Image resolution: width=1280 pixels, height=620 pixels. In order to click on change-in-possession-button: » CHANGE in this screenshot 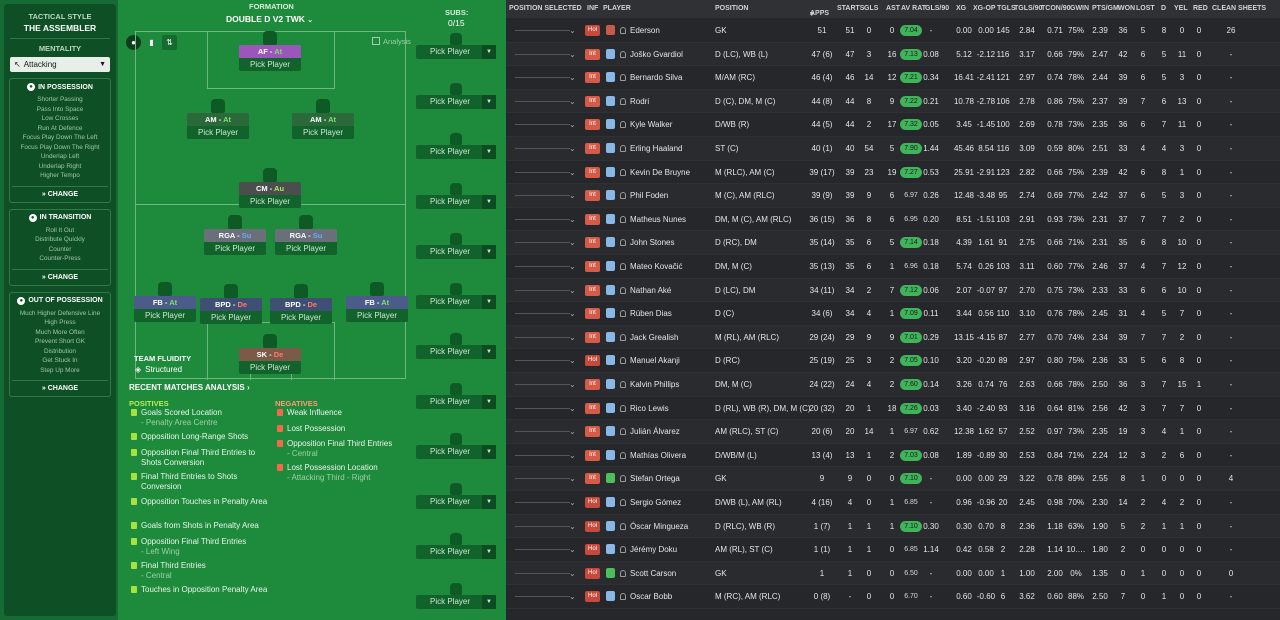, I will do `click(60, 191)`.